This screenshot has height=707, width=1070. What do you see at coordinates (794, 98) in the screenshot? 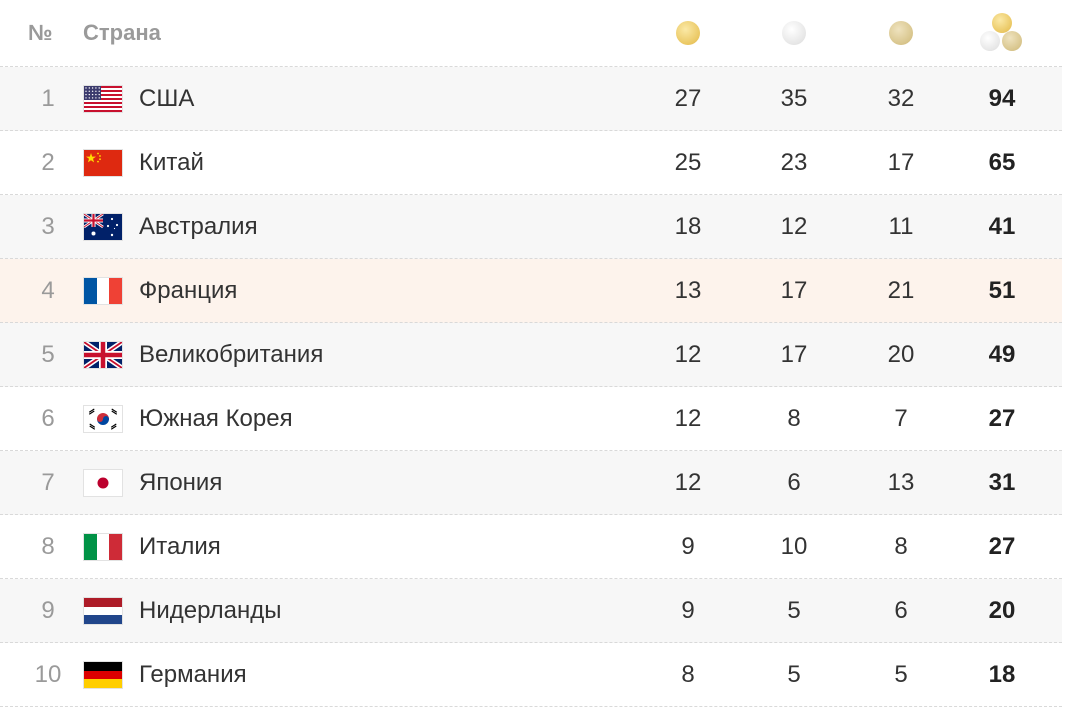
I see `silver-count: 35` at bounding box center [794, 98].